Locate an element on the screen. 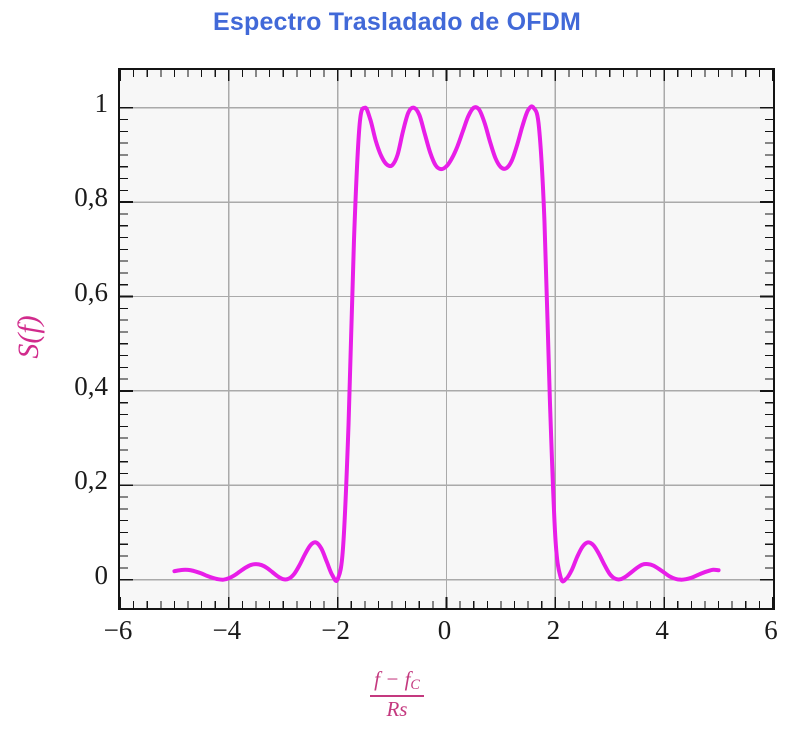  x-tick-label: −4 is located at coordinates (227, 630).